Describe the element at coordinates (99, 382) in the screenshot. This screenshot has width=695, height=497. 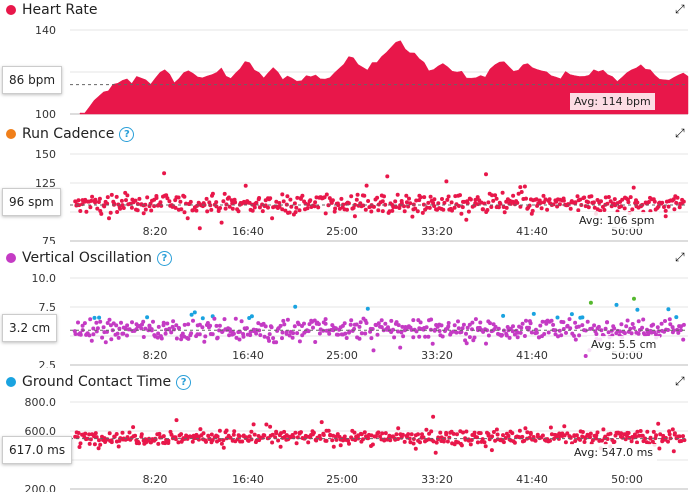
I see `ground-contact-time-header: Ground Contact Time ?` at that location.